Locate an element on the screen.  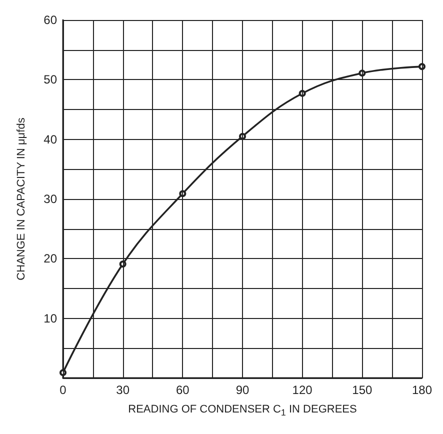
y-tick-label: 40 is located at coordinates (51, 139).